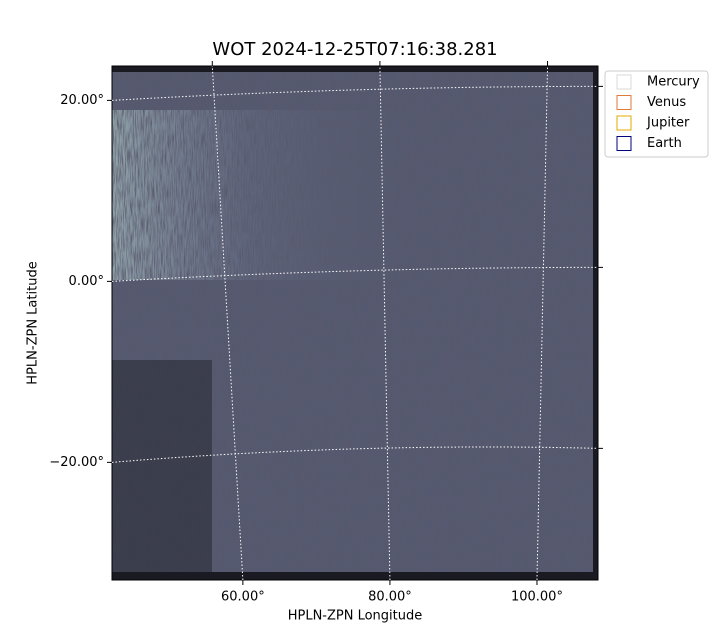 The width and height of the screenshot is (720, 640). I want to click on x-axis-label: HPLN-ZPN Longitude, so click(355, 616).